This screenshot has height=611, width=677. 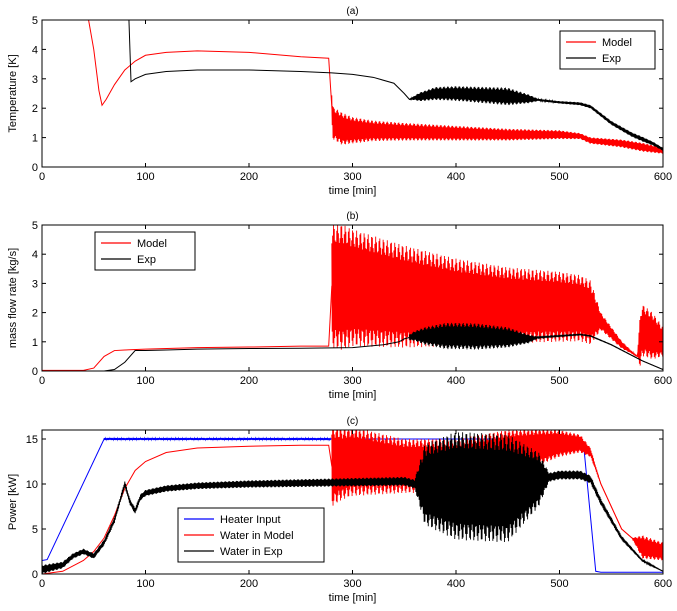 What do you see at coordinates (251, 552) in the screenshot?
I see `legend-entry: Water in Exp` at bounding box center [251, 552].